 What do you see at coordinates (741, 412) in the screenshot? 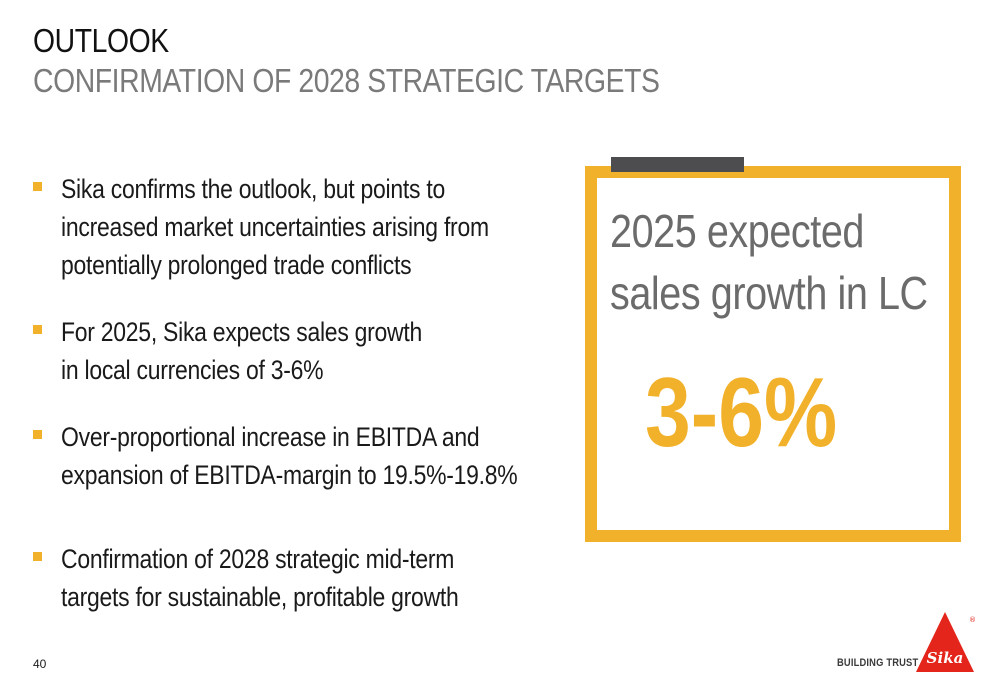
I see `callout-value: 3-6%` at bounding box center [741, 412].